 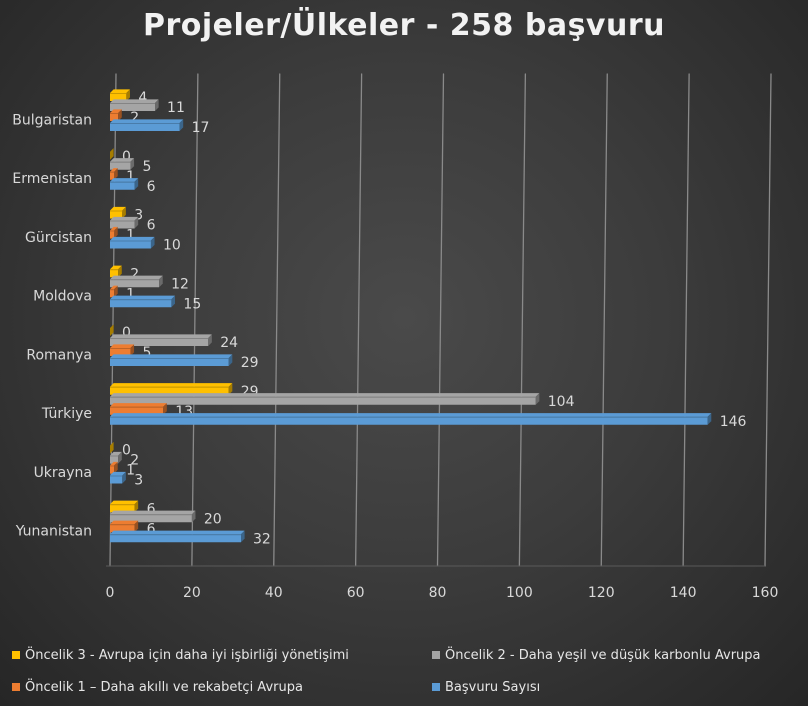 I want to click on x-tick-label: 60, so click(x=356, y=593).